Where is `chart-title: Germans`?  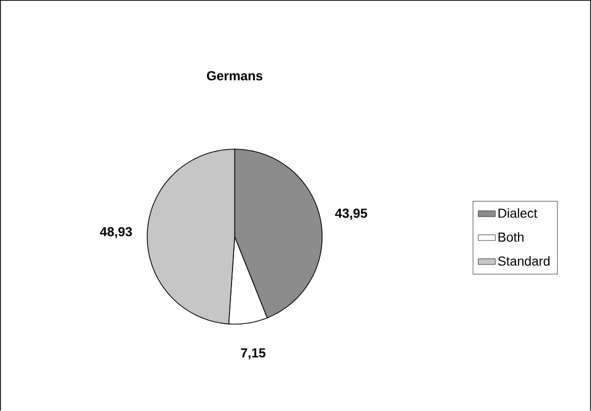 chart-title: Germans is located at coordinates (234, 75).